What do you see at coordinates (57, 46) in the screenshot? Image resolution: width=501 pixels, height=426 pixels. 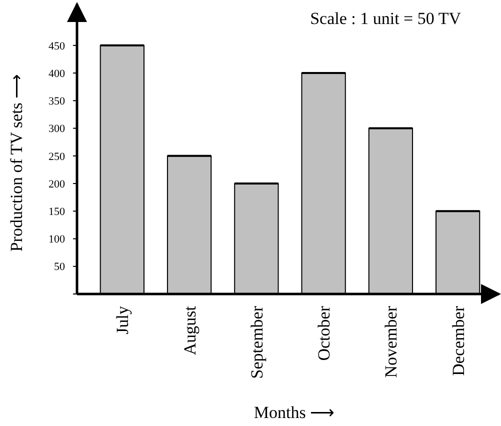 I see `y-tick-label: 450` at bounding box center [57, 46].